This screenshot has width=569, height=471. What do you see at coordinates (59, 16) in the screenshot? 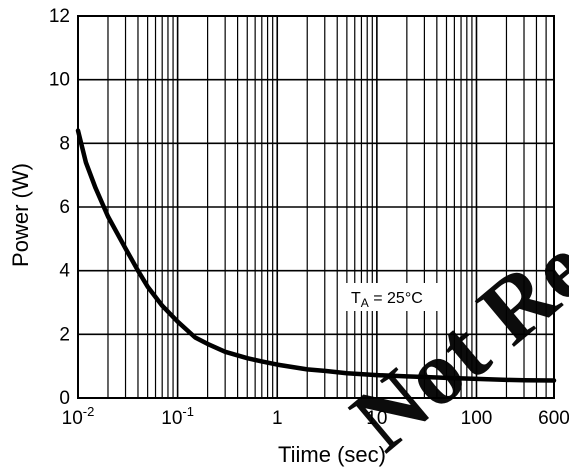
I see `y-tick-label: 12` at bounding box center [59, 16].